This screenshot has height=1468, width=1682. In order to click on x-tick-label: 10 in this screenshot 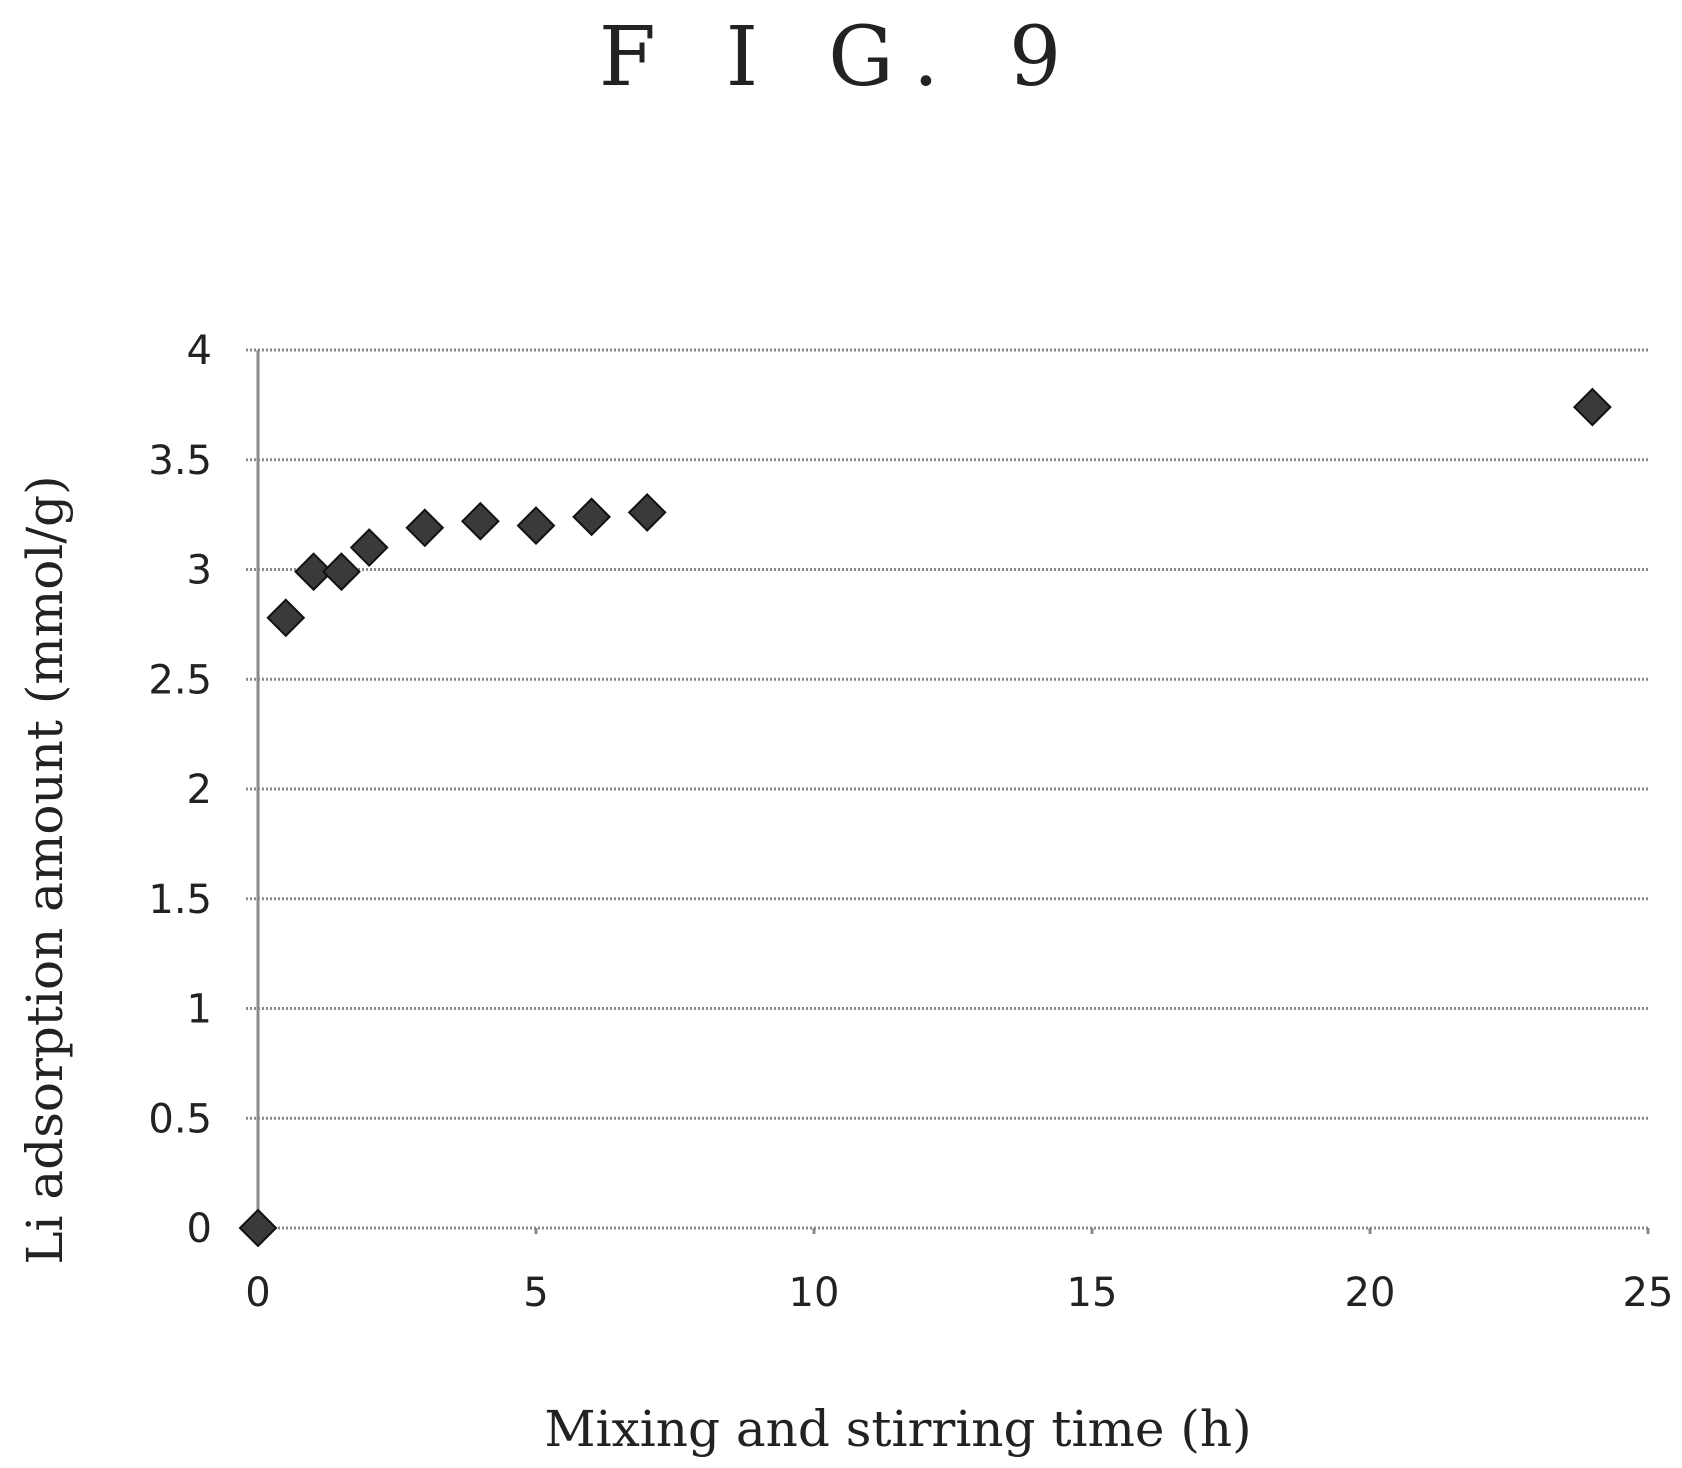, I will do `click(814, 1293)`.